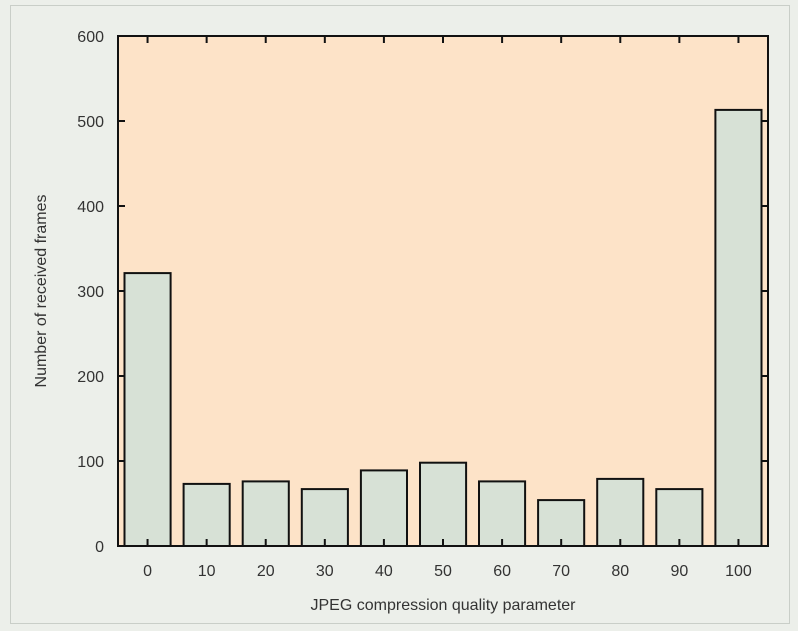 This screenshot has height=631, width=798. What do you see at coordinates (325, 571) in the screenshot?
I see `x-tick-label: 30` at bounding box center [325, 571].